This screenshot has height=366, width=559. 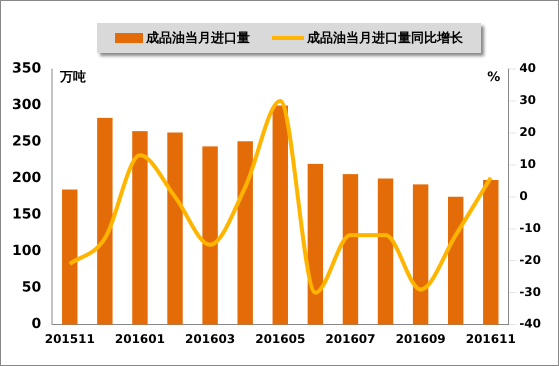 What do you see at coordinates (69, 339) in the screenshot?
I see `x-tick-label: 201511` at bounding box center [69, 339].